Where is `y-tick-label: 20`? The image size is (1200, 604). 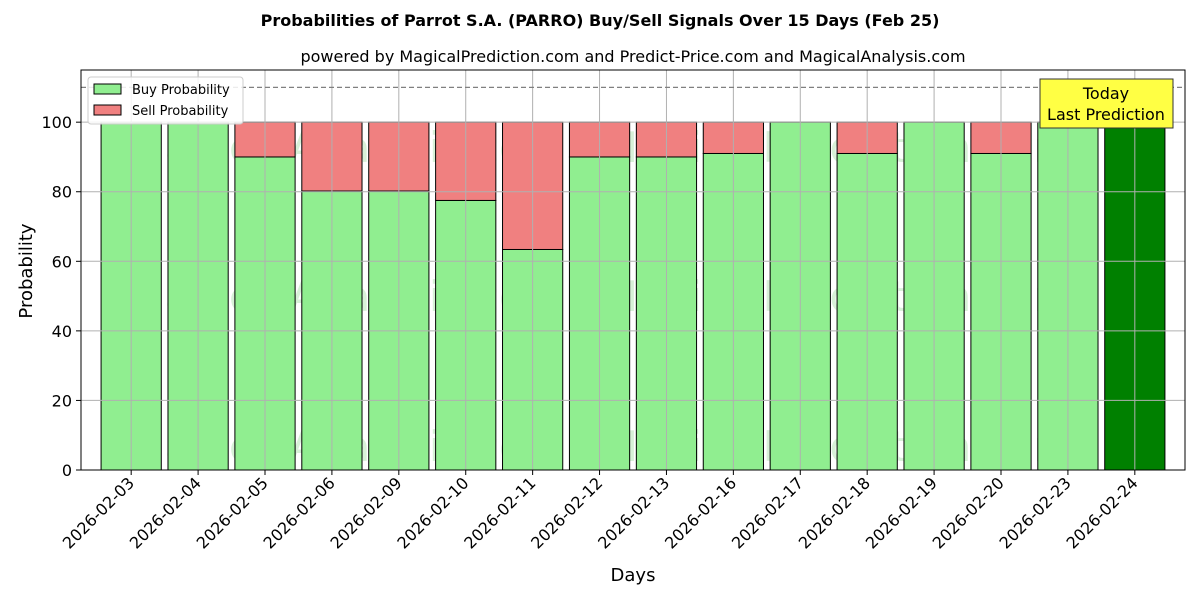 y-tick-label: 20 is located at coordinates (62, 400).